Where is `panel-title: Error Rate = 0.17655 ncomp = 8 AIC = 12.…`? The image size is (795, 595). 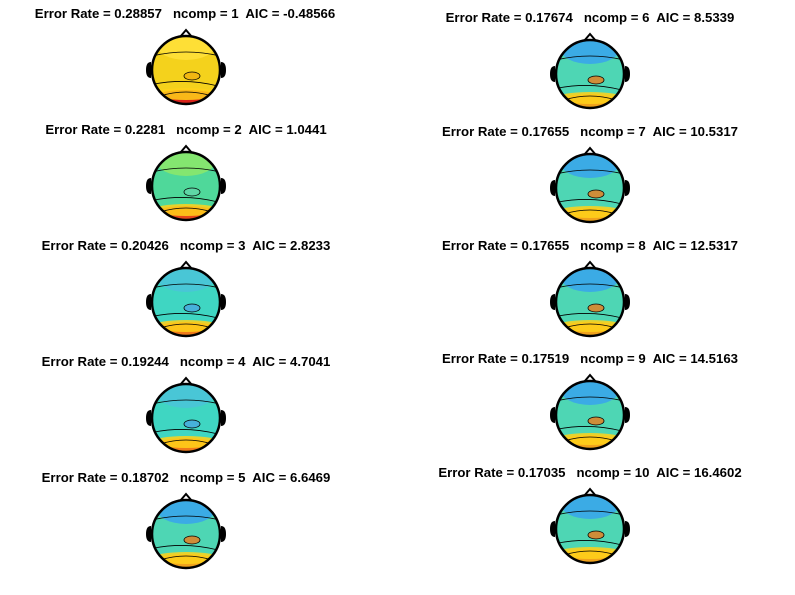 panel-title: Error Rate = 0.17655 ncomp = 8 AIC = 12.… is located at coordinates (590, 245).